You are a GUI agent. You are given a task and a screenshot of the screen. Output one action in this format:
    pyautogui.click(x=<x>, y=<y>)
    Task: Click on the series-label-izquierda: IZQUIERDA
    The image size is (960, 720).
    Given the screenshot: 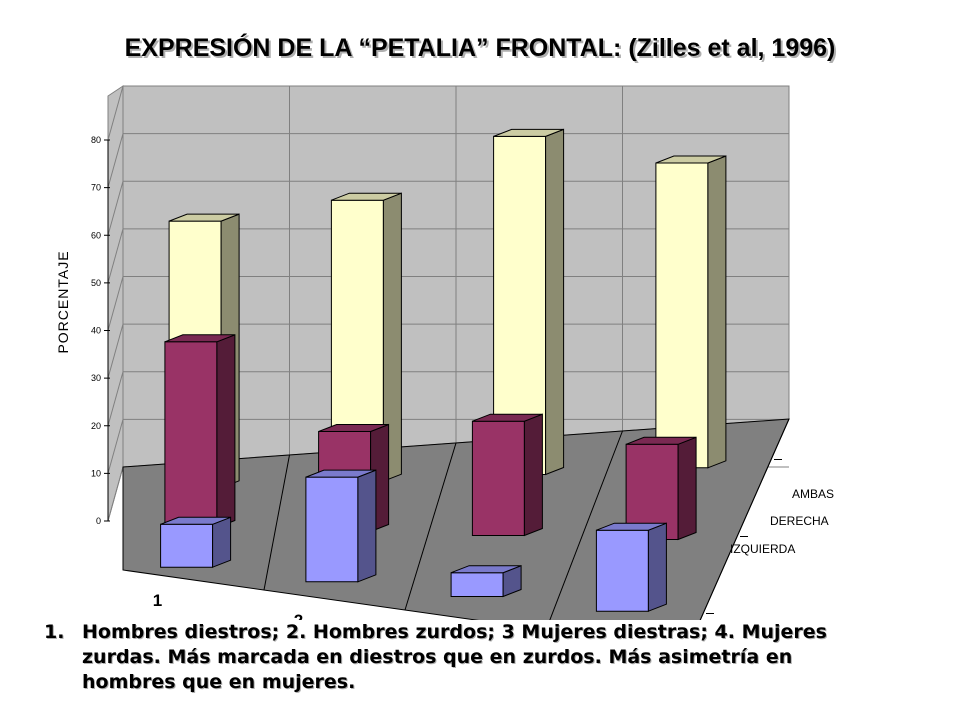 What is the action you would take?
    pyautogui.click(x=762, y=549)
    